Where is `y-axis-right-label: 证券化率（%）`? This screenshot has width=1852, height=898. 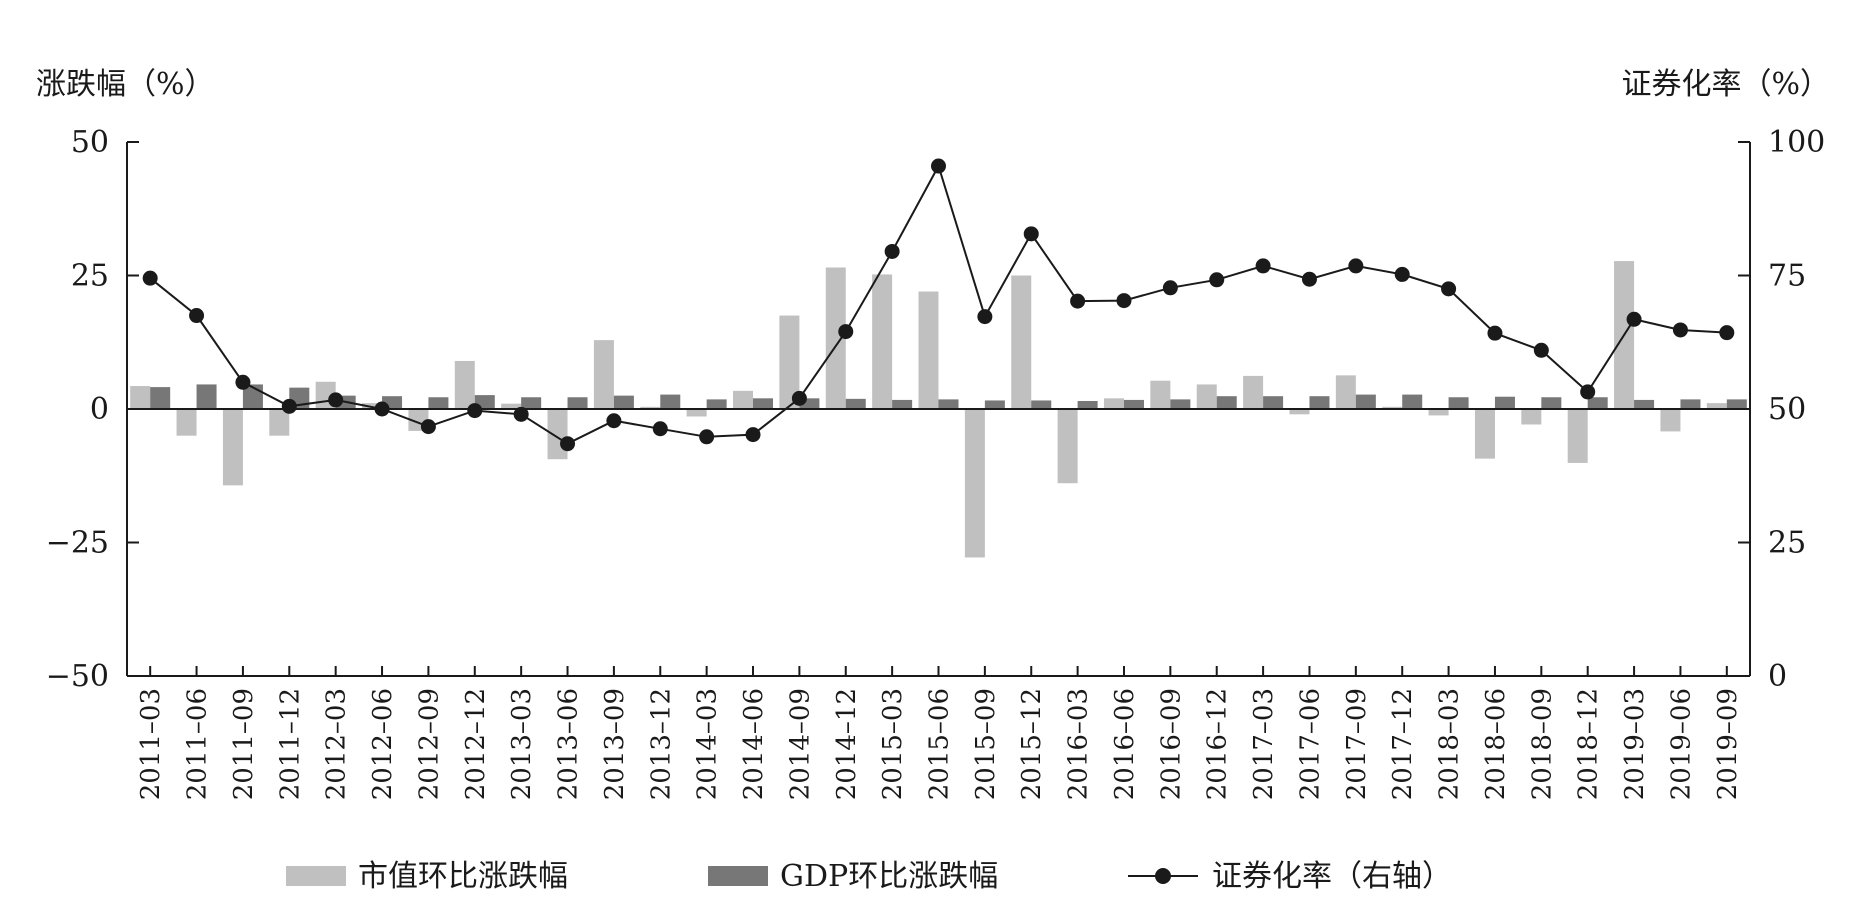 y-axis-right-label: 证券化率（%） is located at coordinates (1725, 84).